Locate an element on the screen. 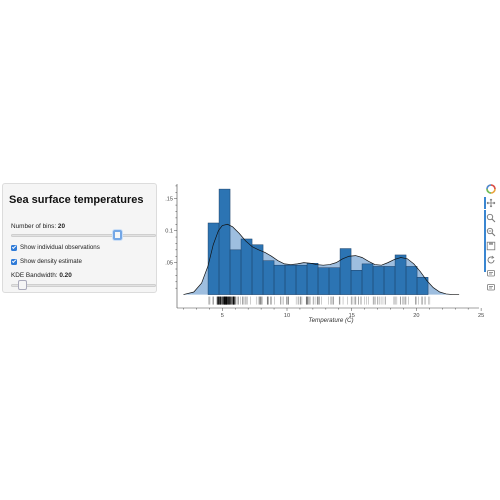 The image size is (500, 500). kde-value: 0.20 is located at coordinates (65, 275).